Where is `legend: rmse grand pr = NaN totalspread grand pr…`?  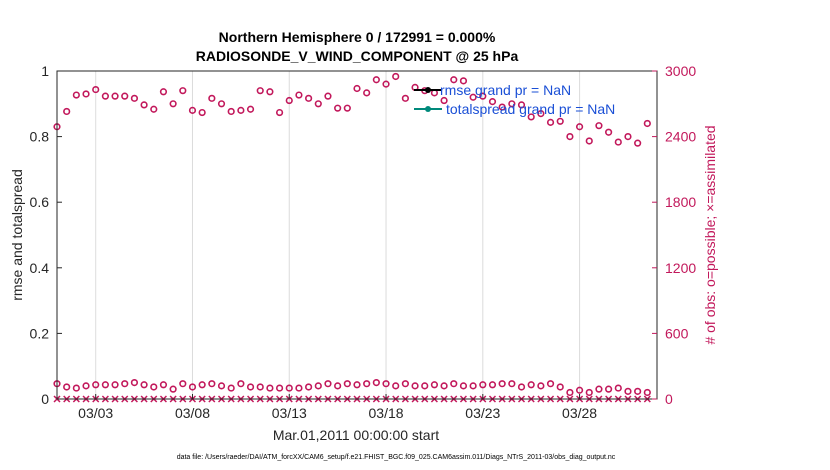
legend: rmse grand pr = NaN totalspread grand pr… is located at coordinates (514, 99).